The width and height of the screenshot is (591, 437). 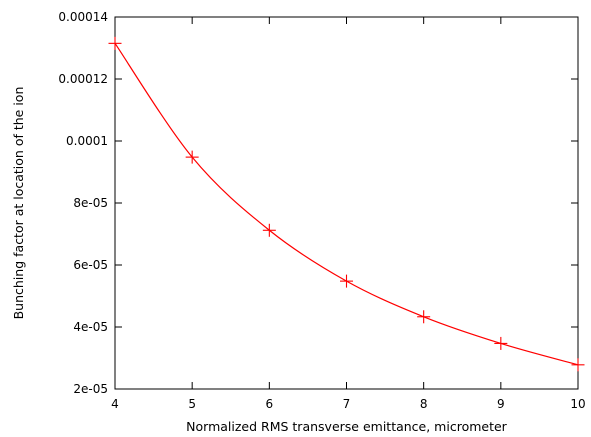 What do you see at coordinates (424, 404) in the screenshot?
I see `x-tick-label: 8` at bounding box center [424, 404].